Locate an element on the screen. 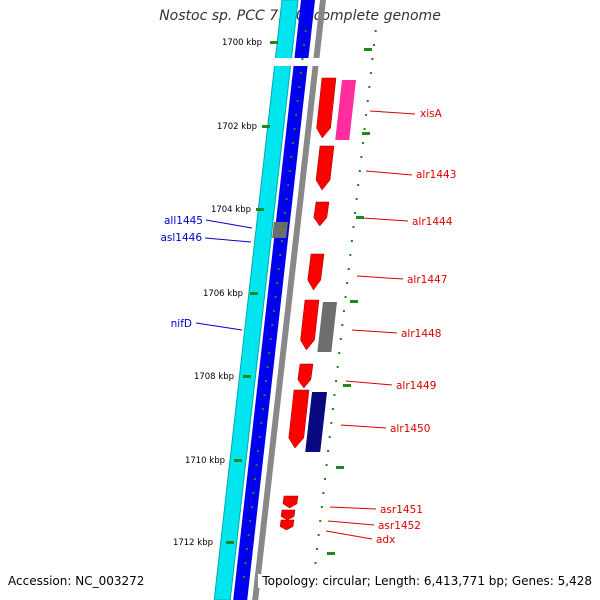  tick-label: 1708 kbp is located at coordinates (214, 377).